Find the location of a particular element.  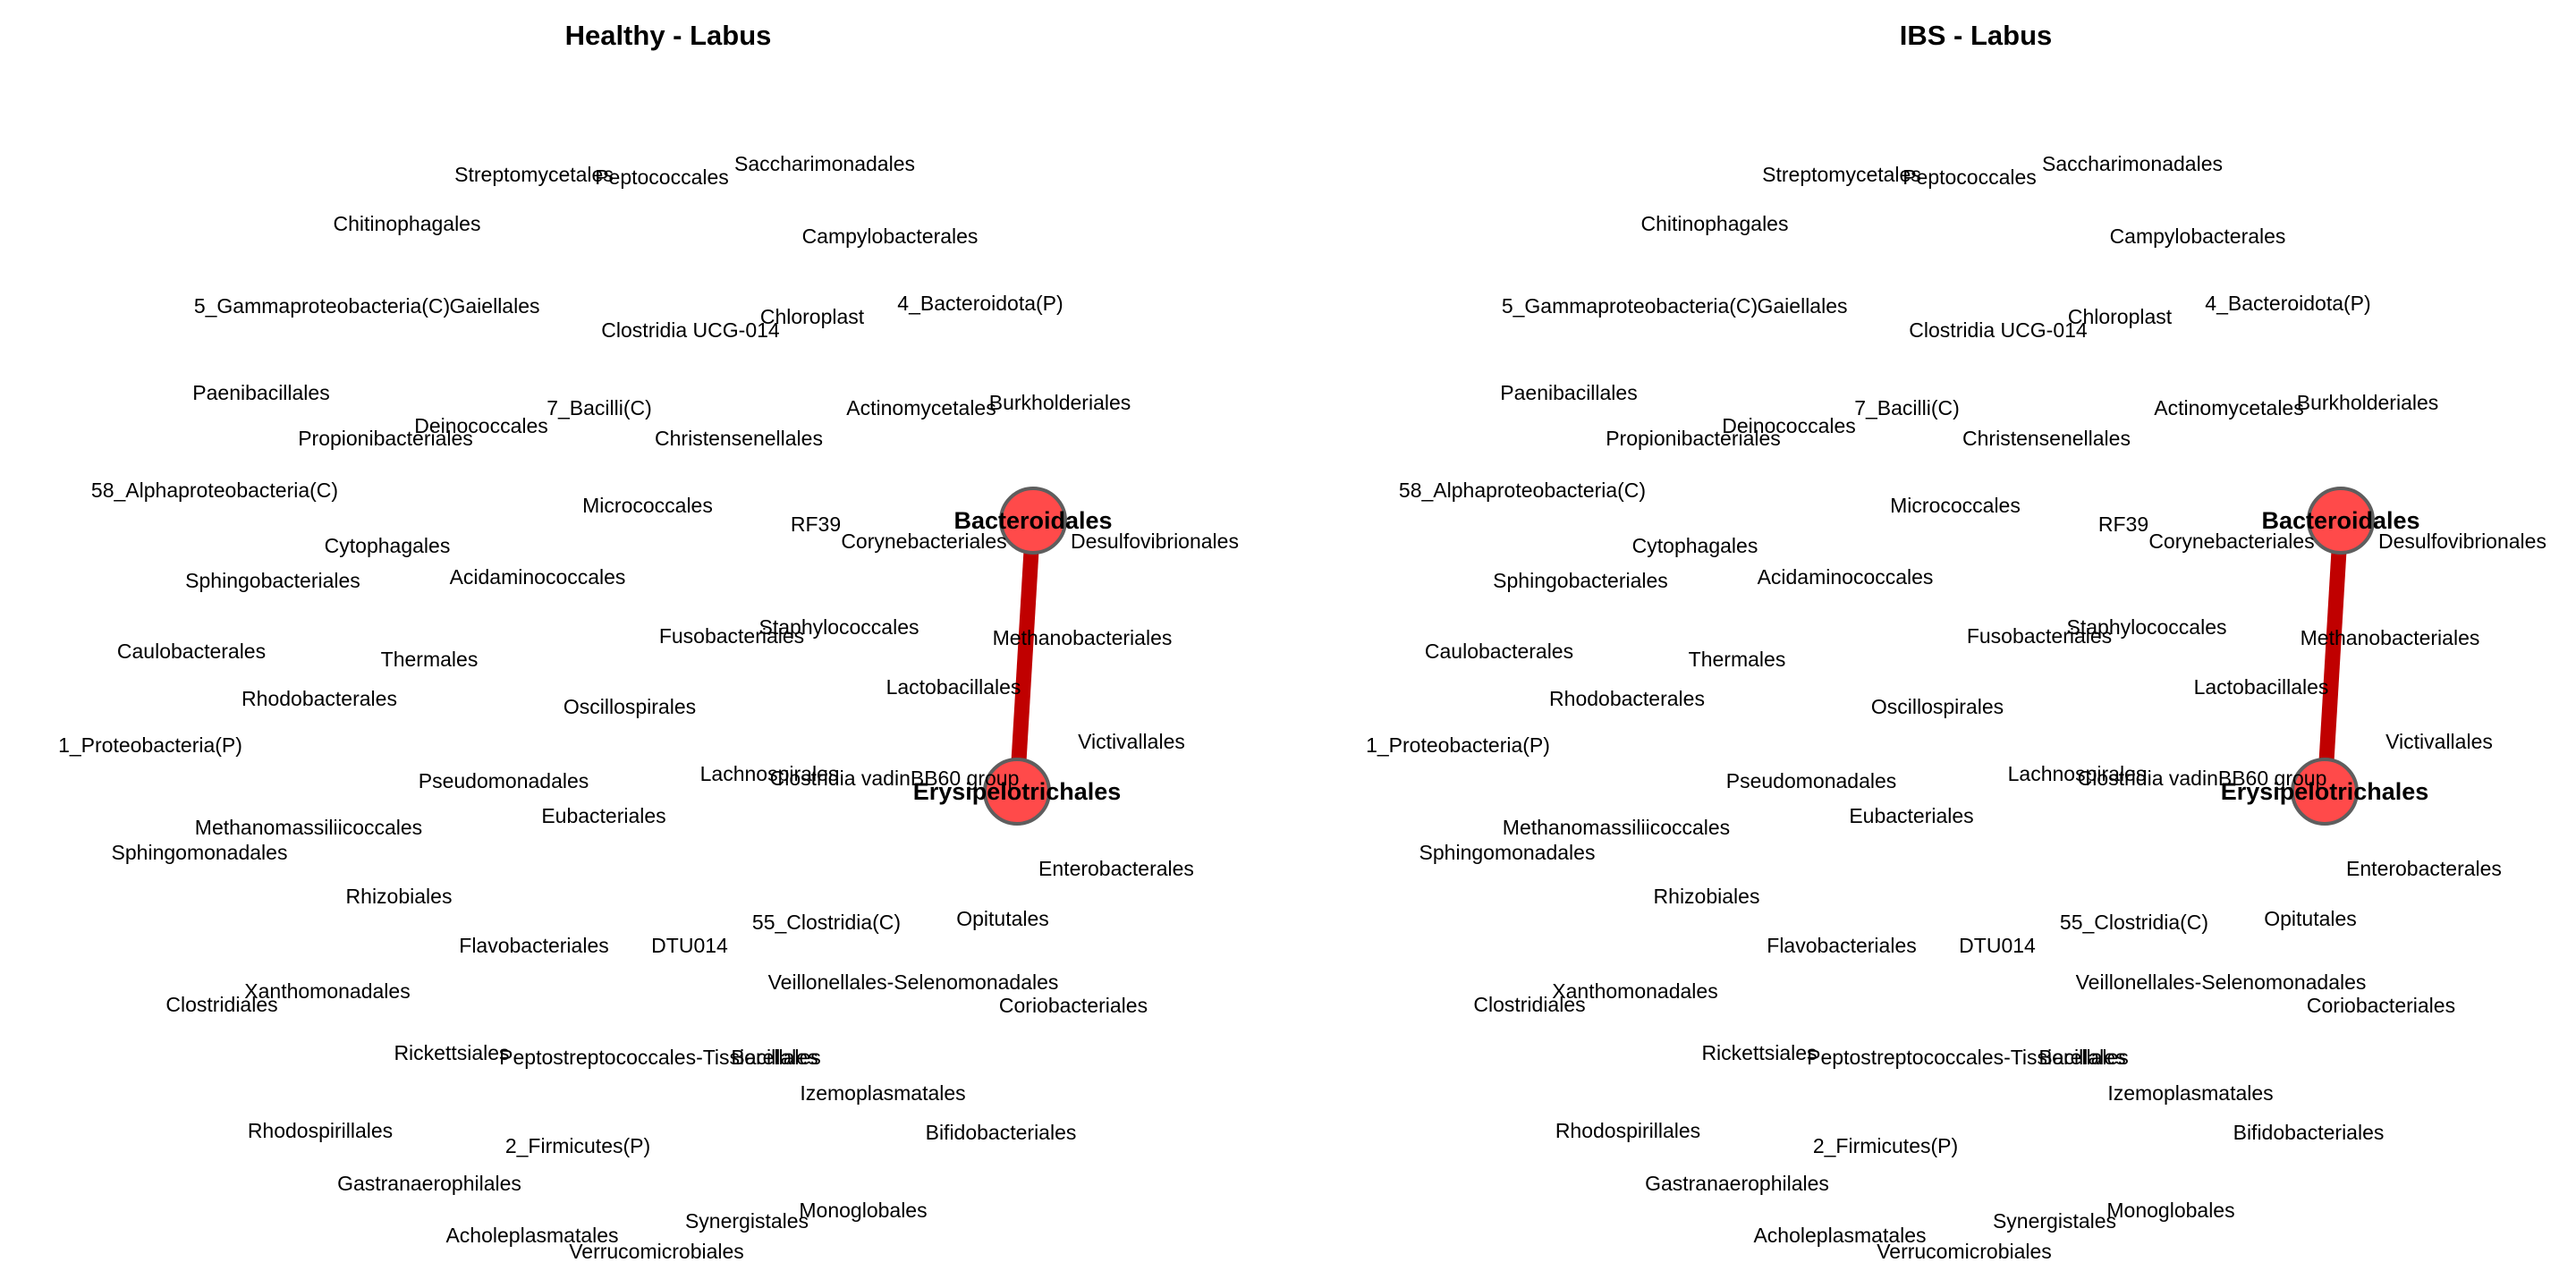

node-label-flavobacteriales: Flavobacteriales is located at coordinates (533, 945).